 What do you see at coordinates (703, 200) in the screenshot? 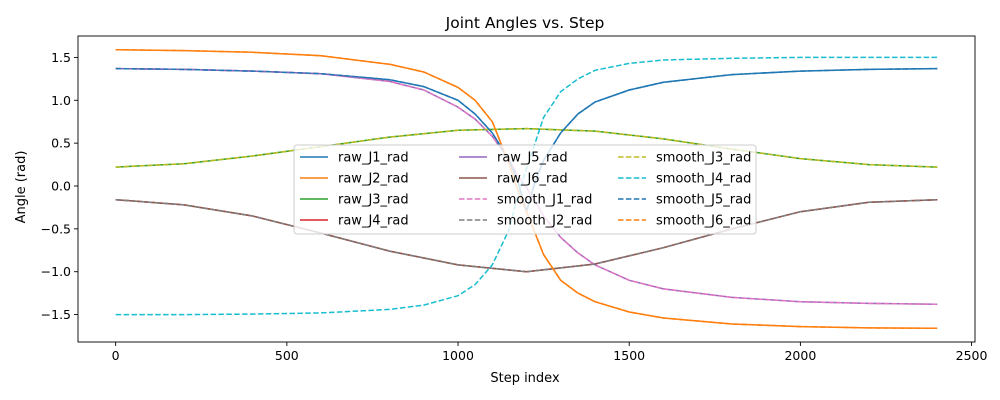
I see `legend-label: smooth_J5_rad` at bounding box center [703, 200].